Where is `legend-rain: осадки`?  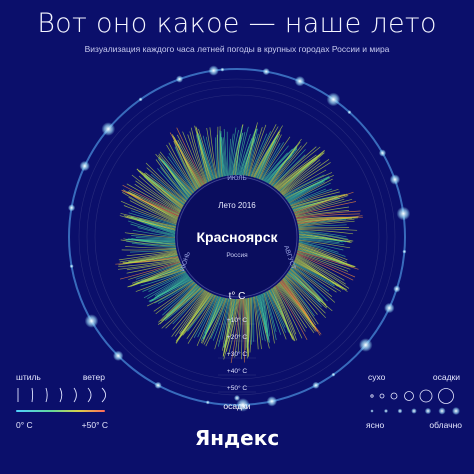
legend-rain: осадки is located at coordinates (446, 377).